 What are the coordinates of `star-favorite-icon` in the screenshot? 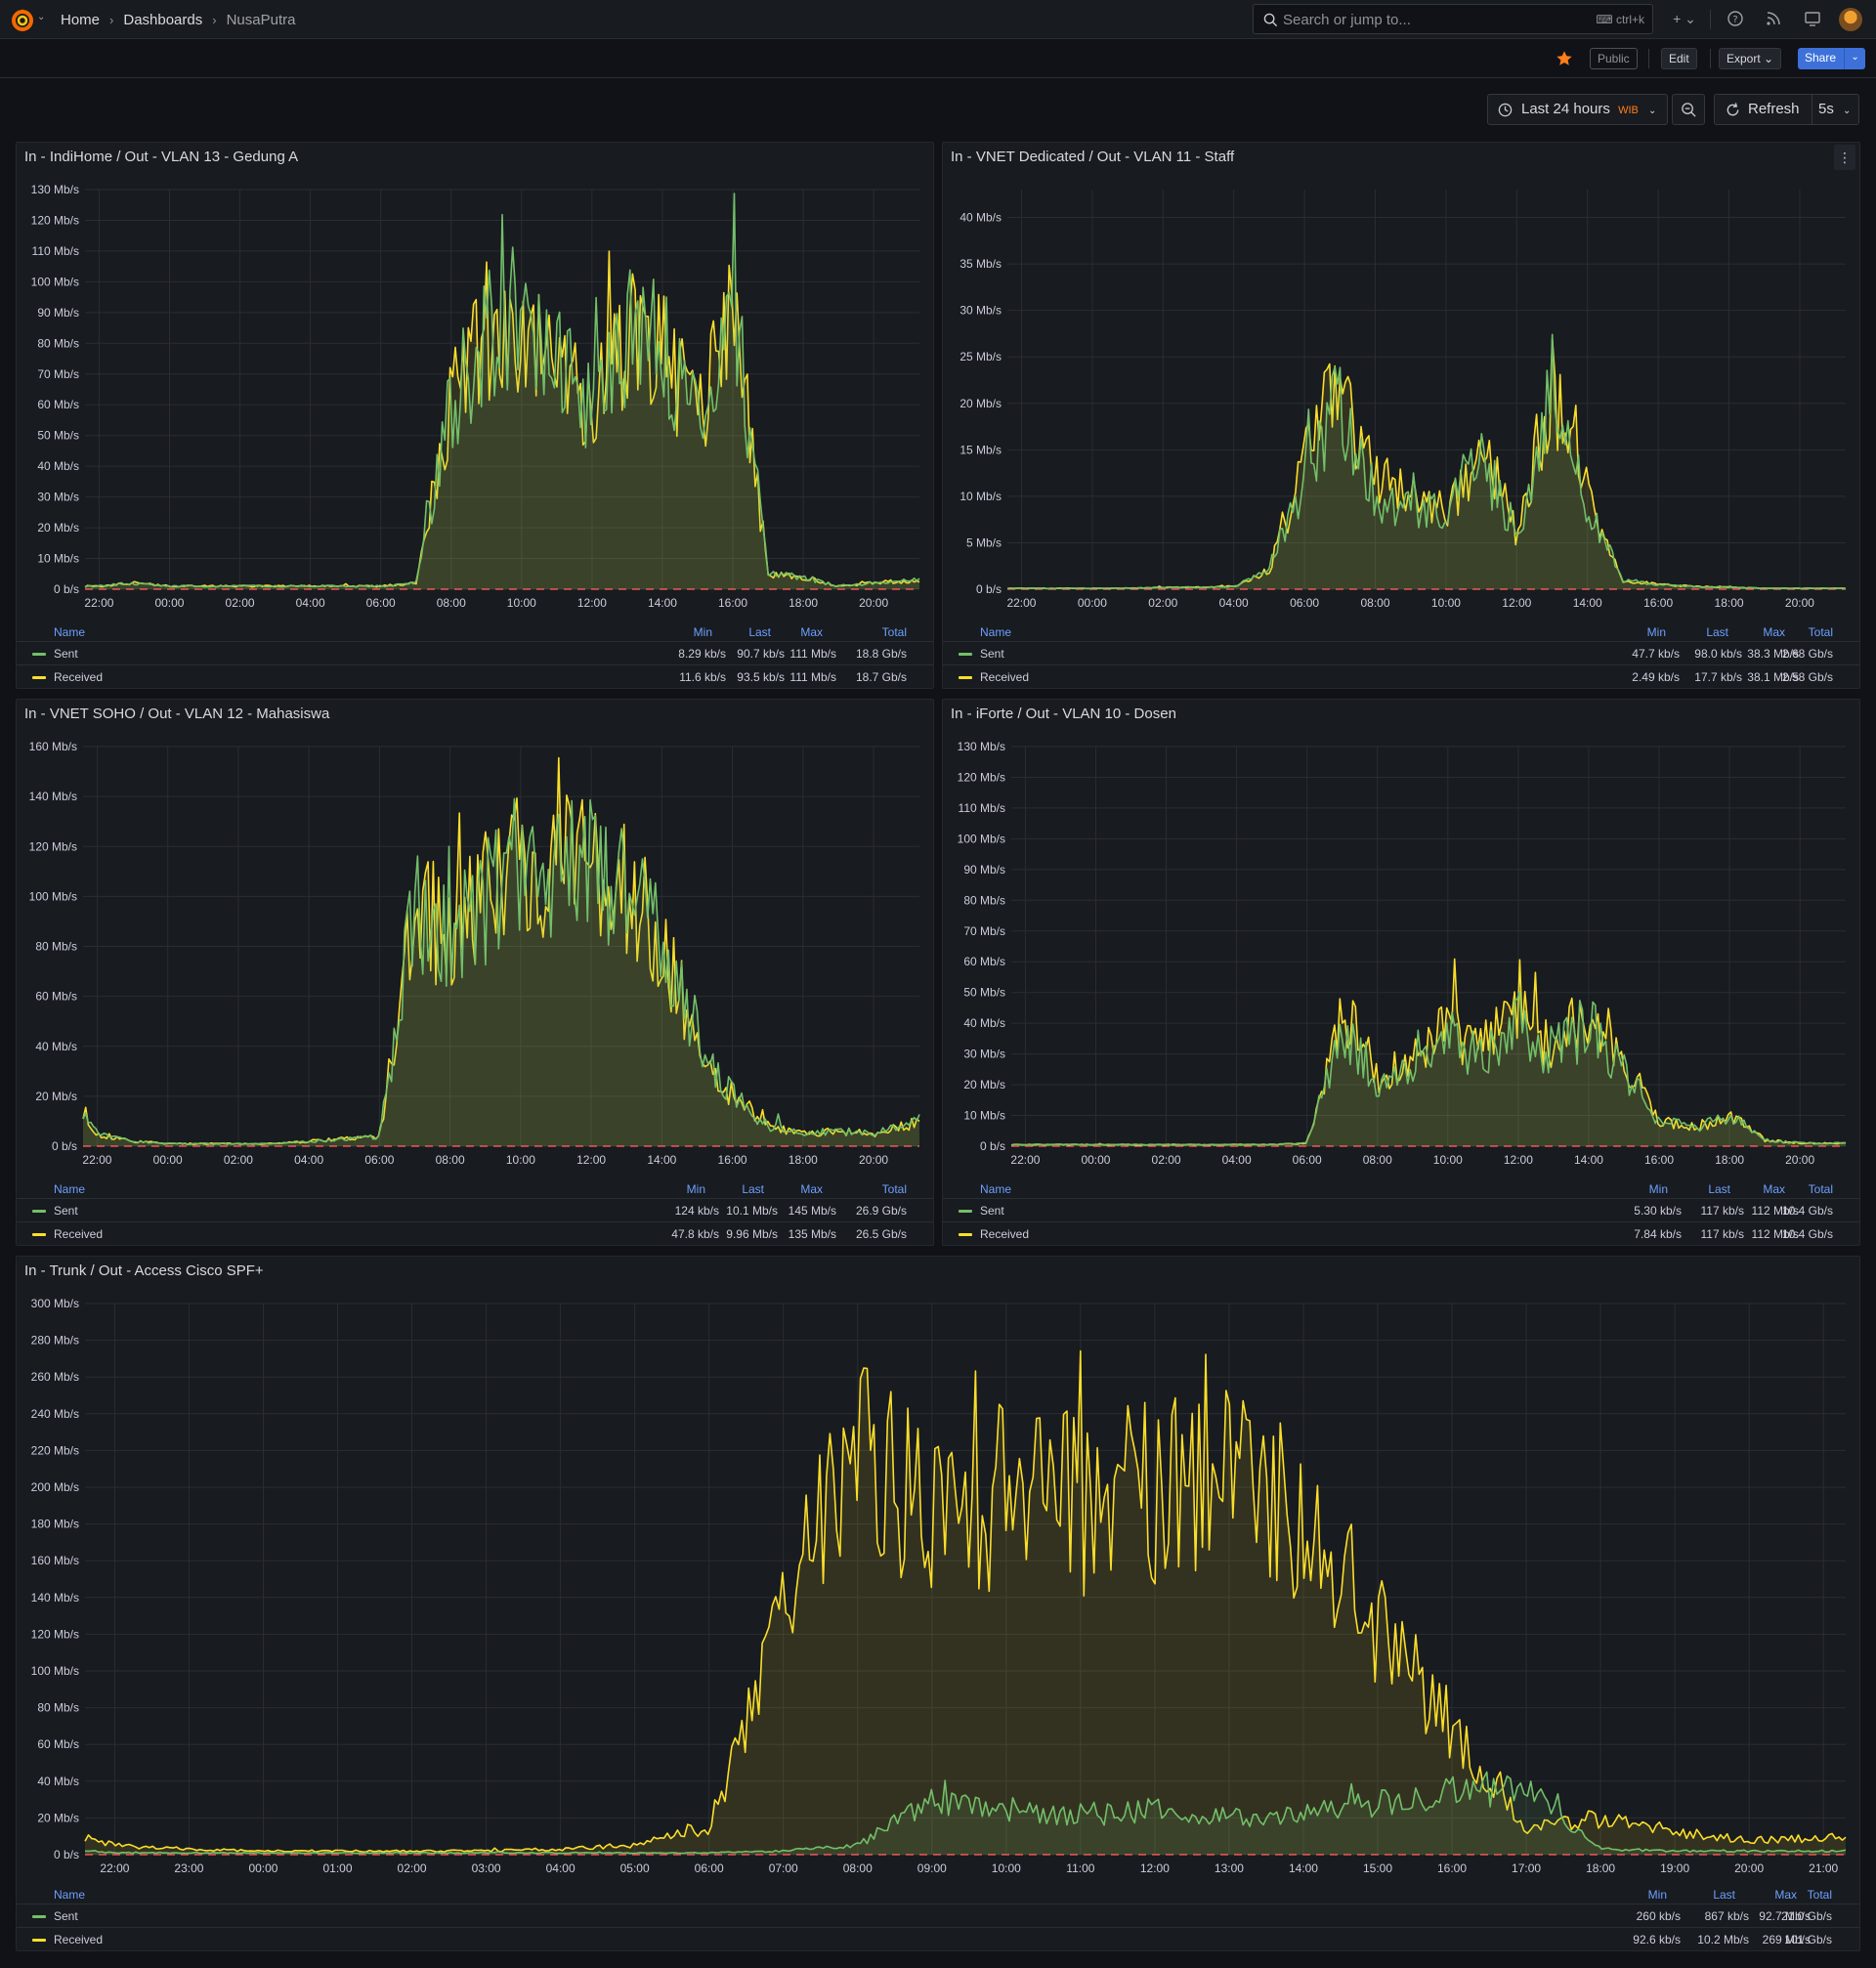 It's located at (1564, 59).